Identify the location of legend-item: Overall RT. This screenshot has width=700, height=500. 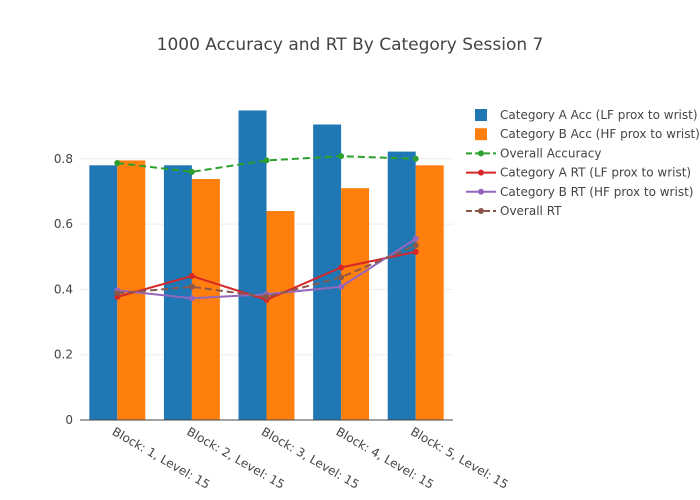
(514, 211).